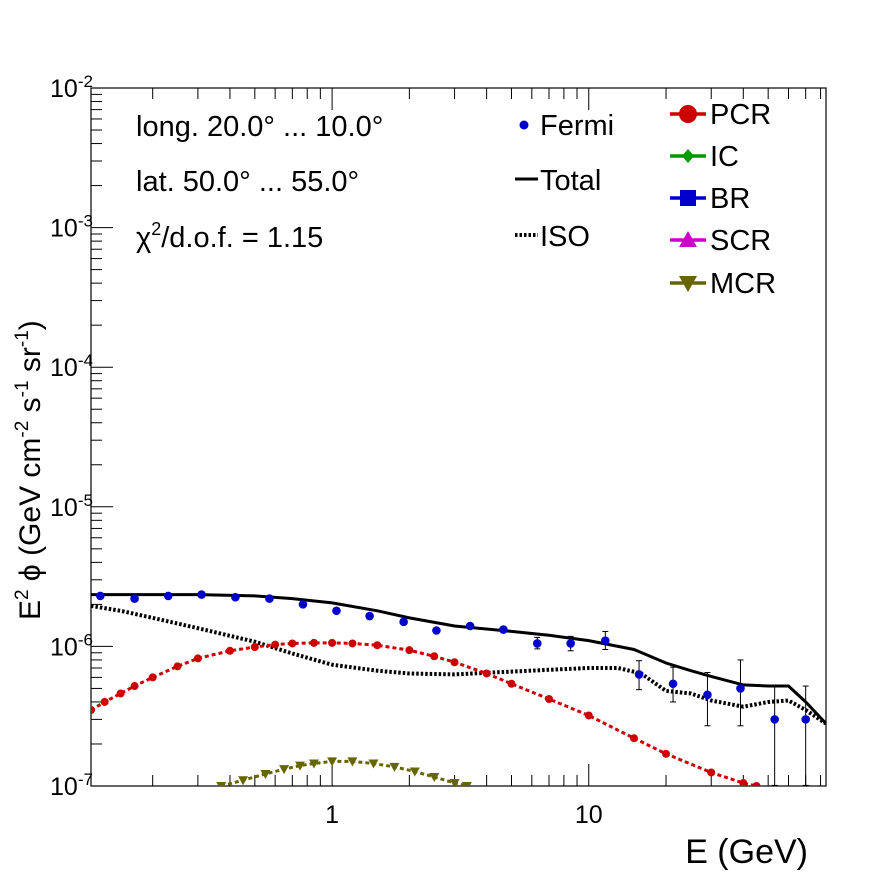 This screenshot has width=896, height=872. What do you see at coordinates (688, 198) in the screenshot?
I see `legend-br-marker` at bounding box center [688, 198].